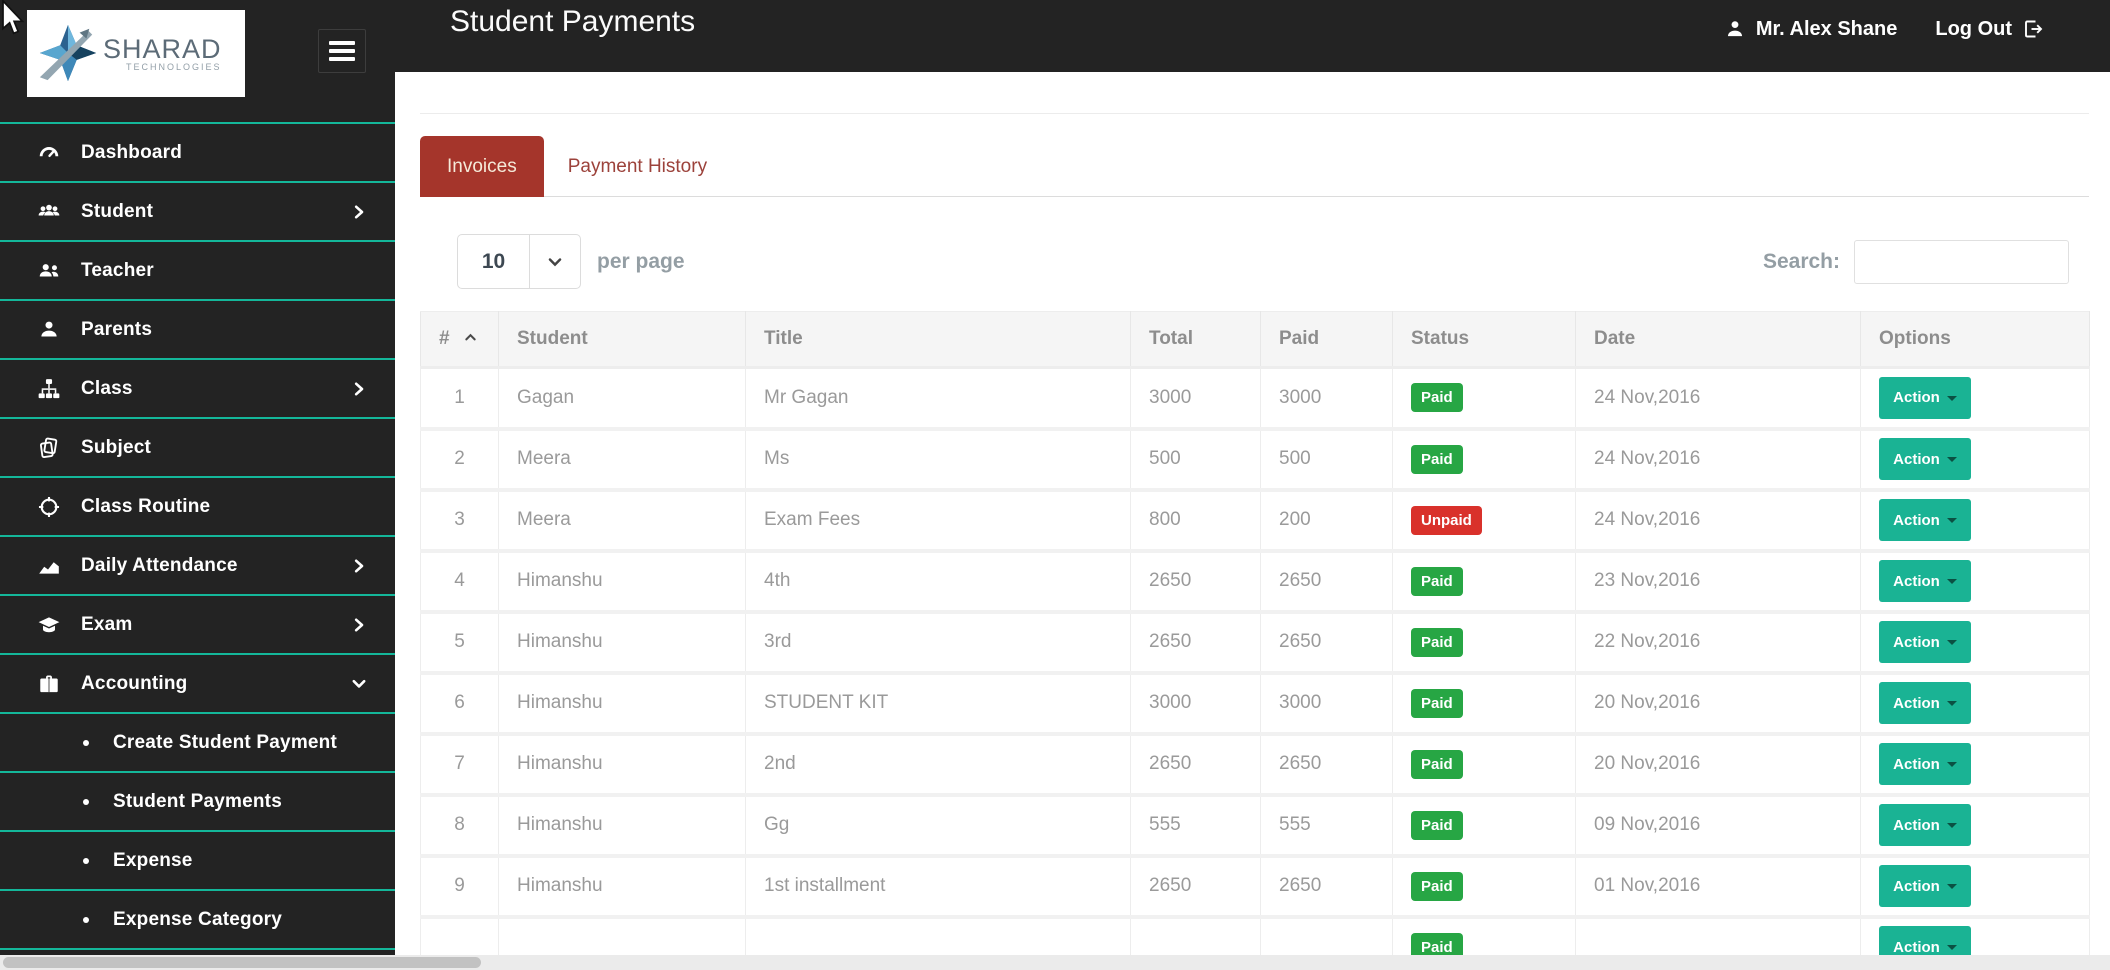  Describe the element at coordinates (1326, 460) in the screenshot. I see `cell-paid: 500` at that location.